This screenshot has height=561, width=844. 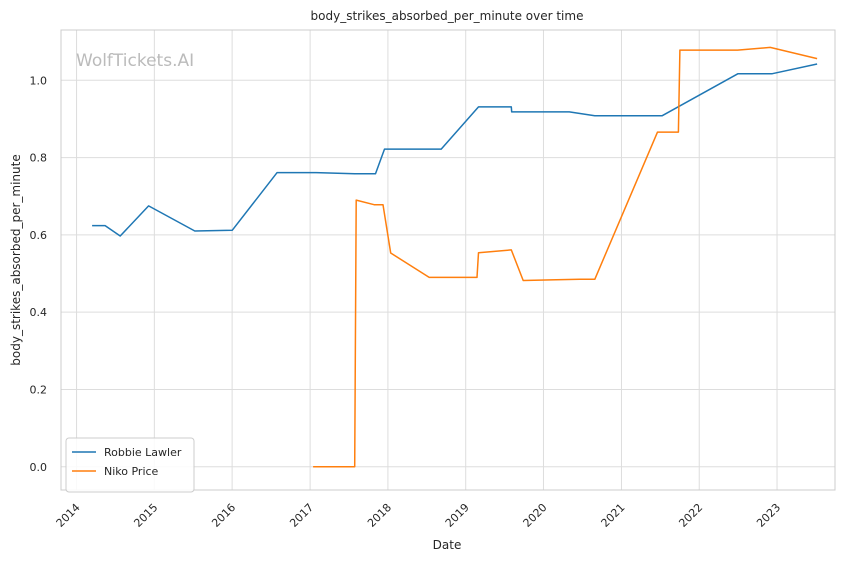 I want to click on y-tick-label: 0.0, so click(x=39, y=467).